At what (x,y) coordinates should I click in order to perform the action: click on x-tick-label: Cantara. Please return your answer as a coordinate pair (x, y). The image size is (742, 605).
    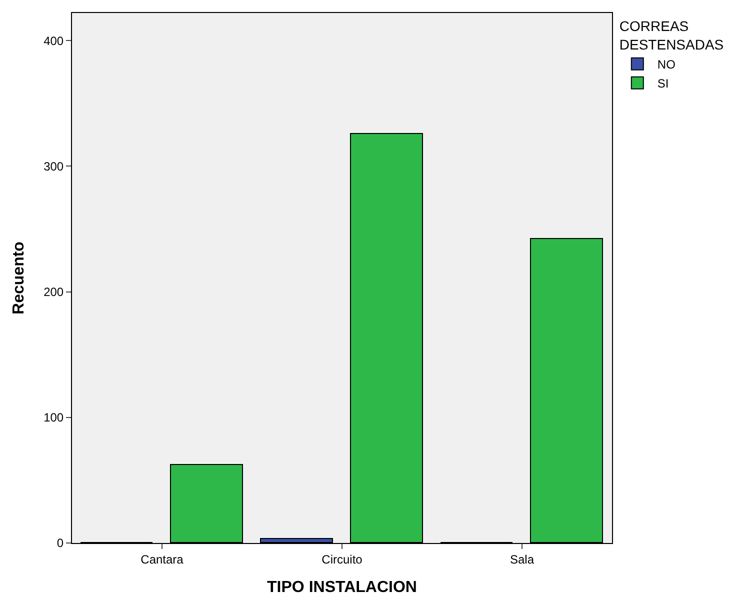
    Looking at the image, I should click on (162, 559).